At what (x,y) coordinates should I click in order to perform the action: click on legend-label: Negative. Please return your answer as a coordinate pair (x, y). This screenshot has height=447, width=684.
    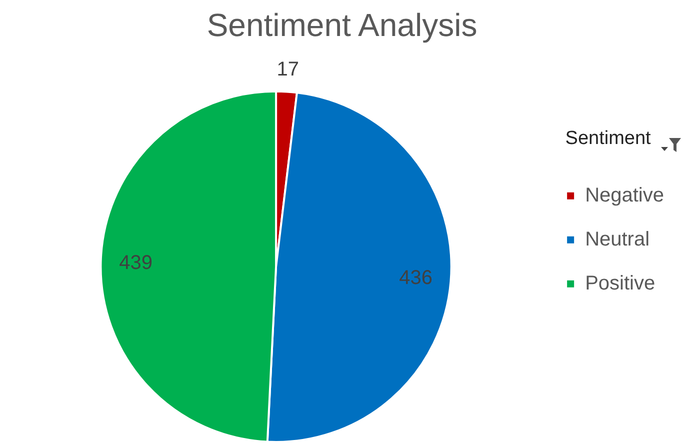
    Looking at the image, I should click on (624, 195).